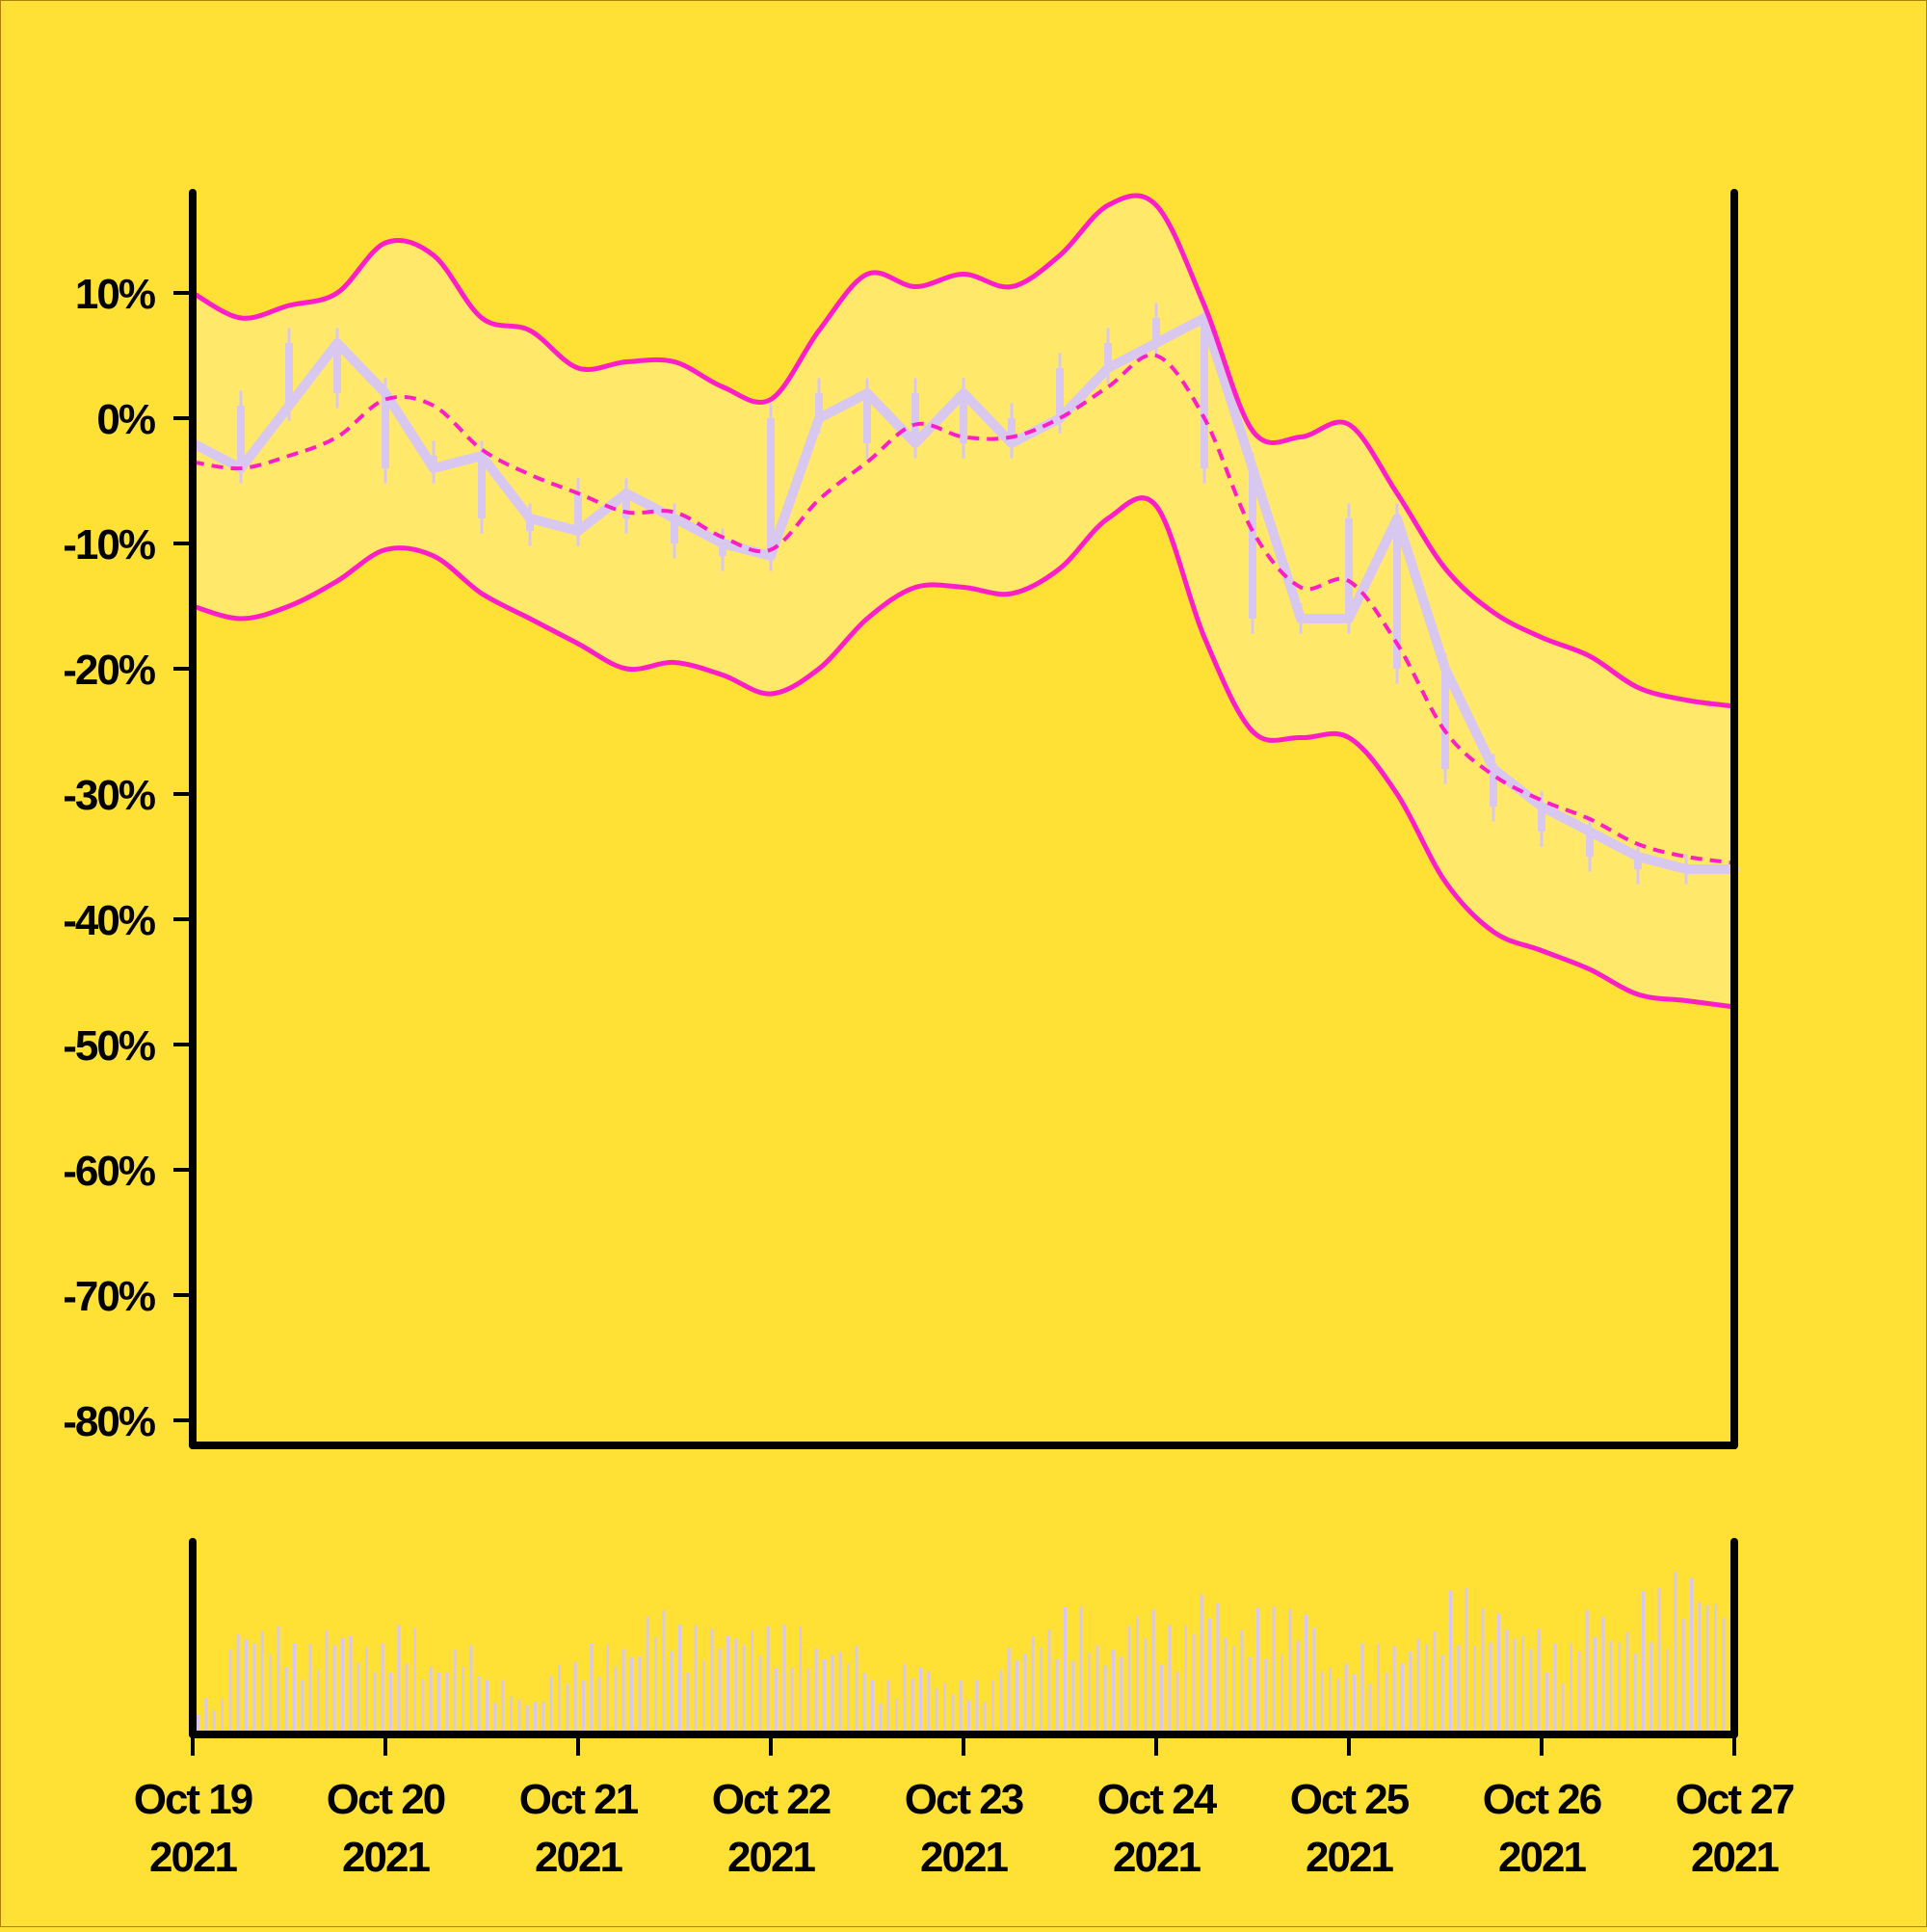  What do you see at coordinates (964, 1799) in the screenshot?
I see `x-tick-label-date: Oct 23` at bounding box center [964, 1799].